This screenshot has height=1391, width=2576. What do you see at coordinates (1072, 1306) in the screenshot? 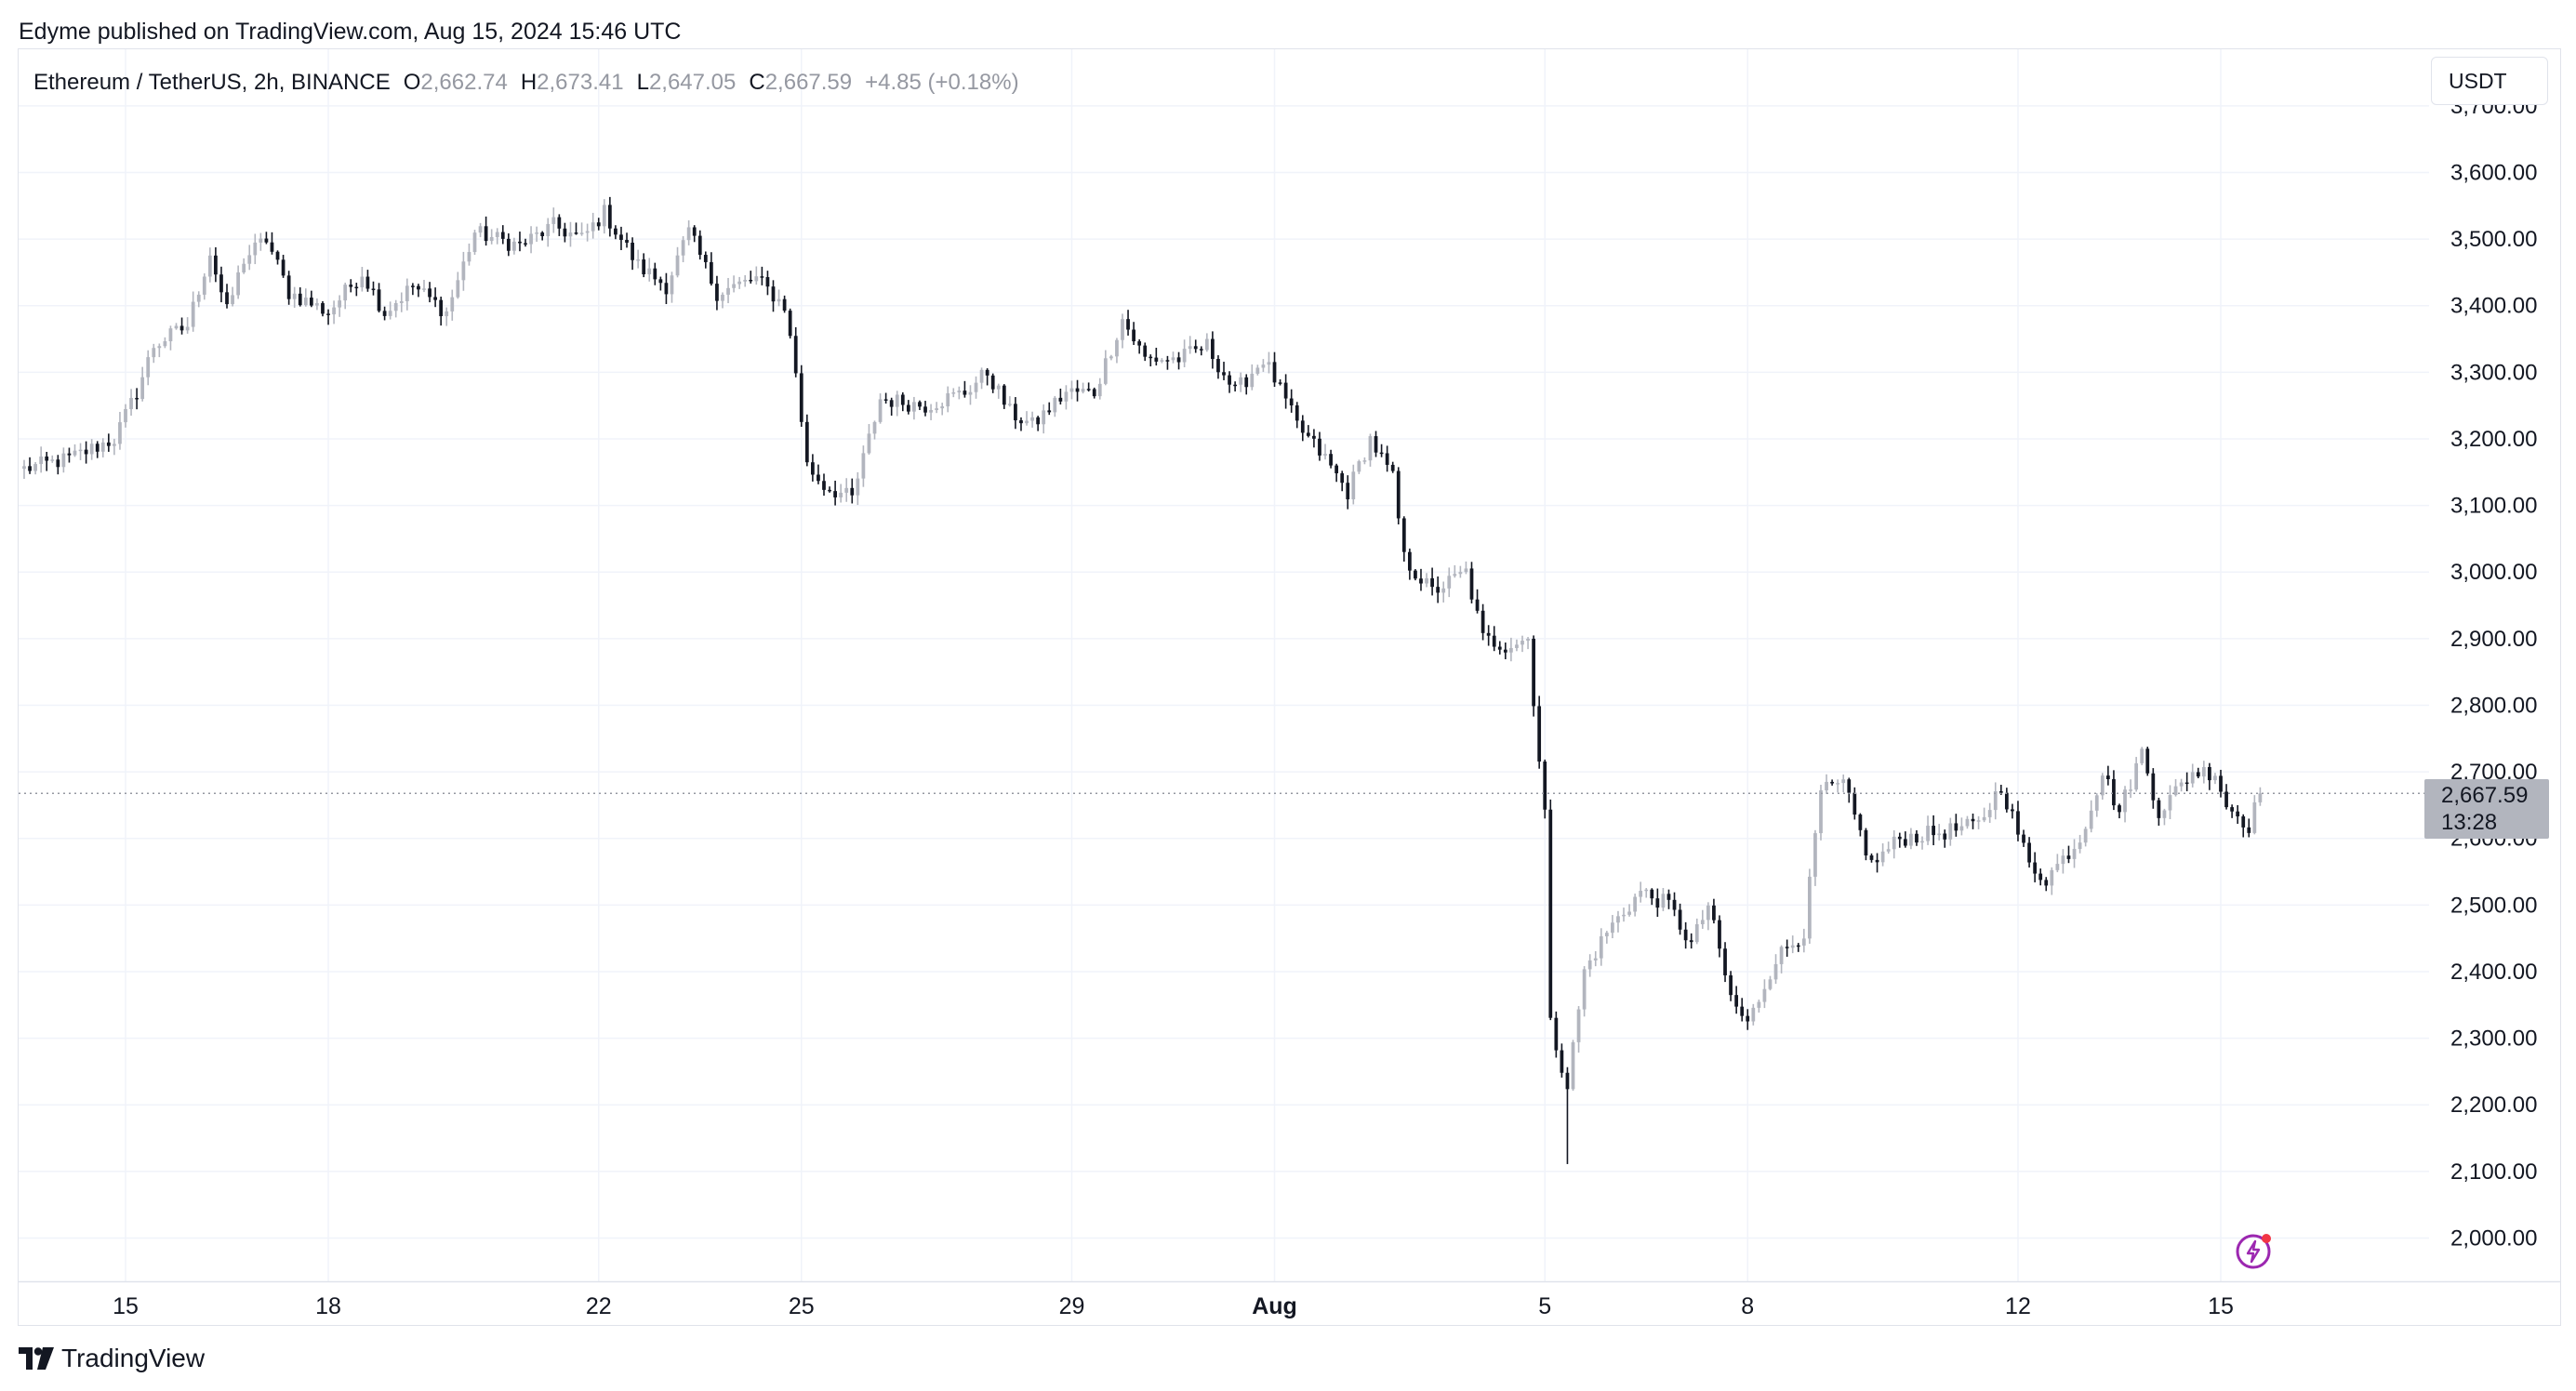
I see `x-tick-label: 29` at bounding box center [1072, 1306].